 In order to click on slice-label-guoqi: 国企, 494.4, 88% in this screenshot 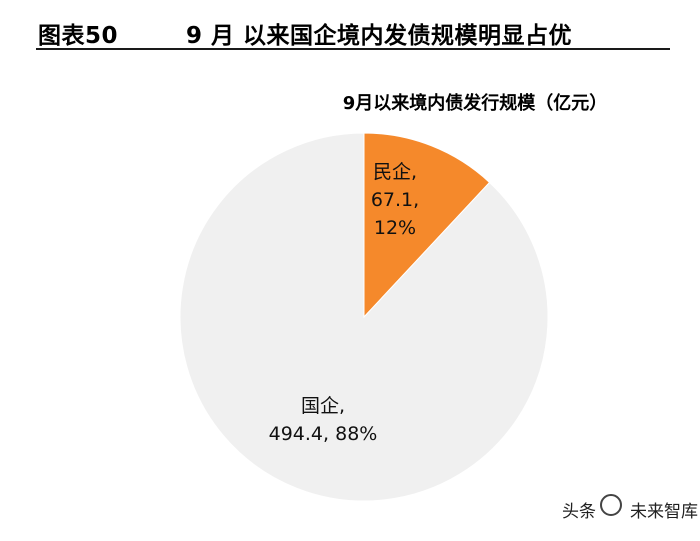, I will do `click(323, 420)`.